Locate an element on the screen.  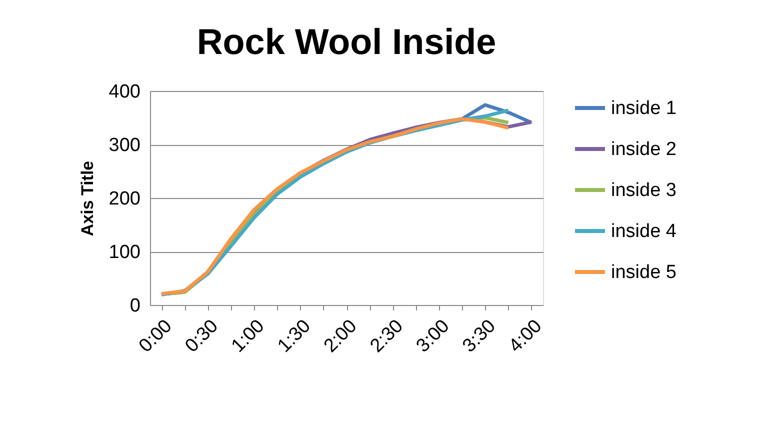
legend-label: inside 3 is located at coordinates (643, 190).